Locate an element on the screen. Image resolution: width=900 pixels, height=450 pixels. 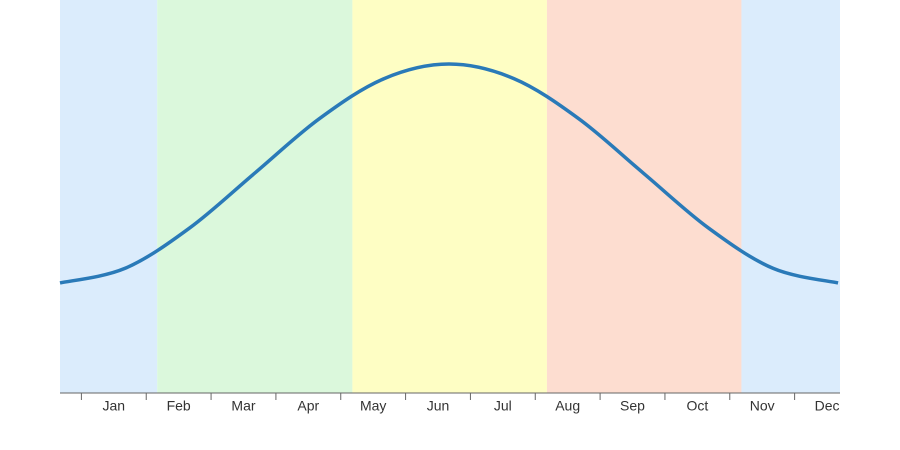
x-tick-label: Jan is located at coordinates (114, 406).